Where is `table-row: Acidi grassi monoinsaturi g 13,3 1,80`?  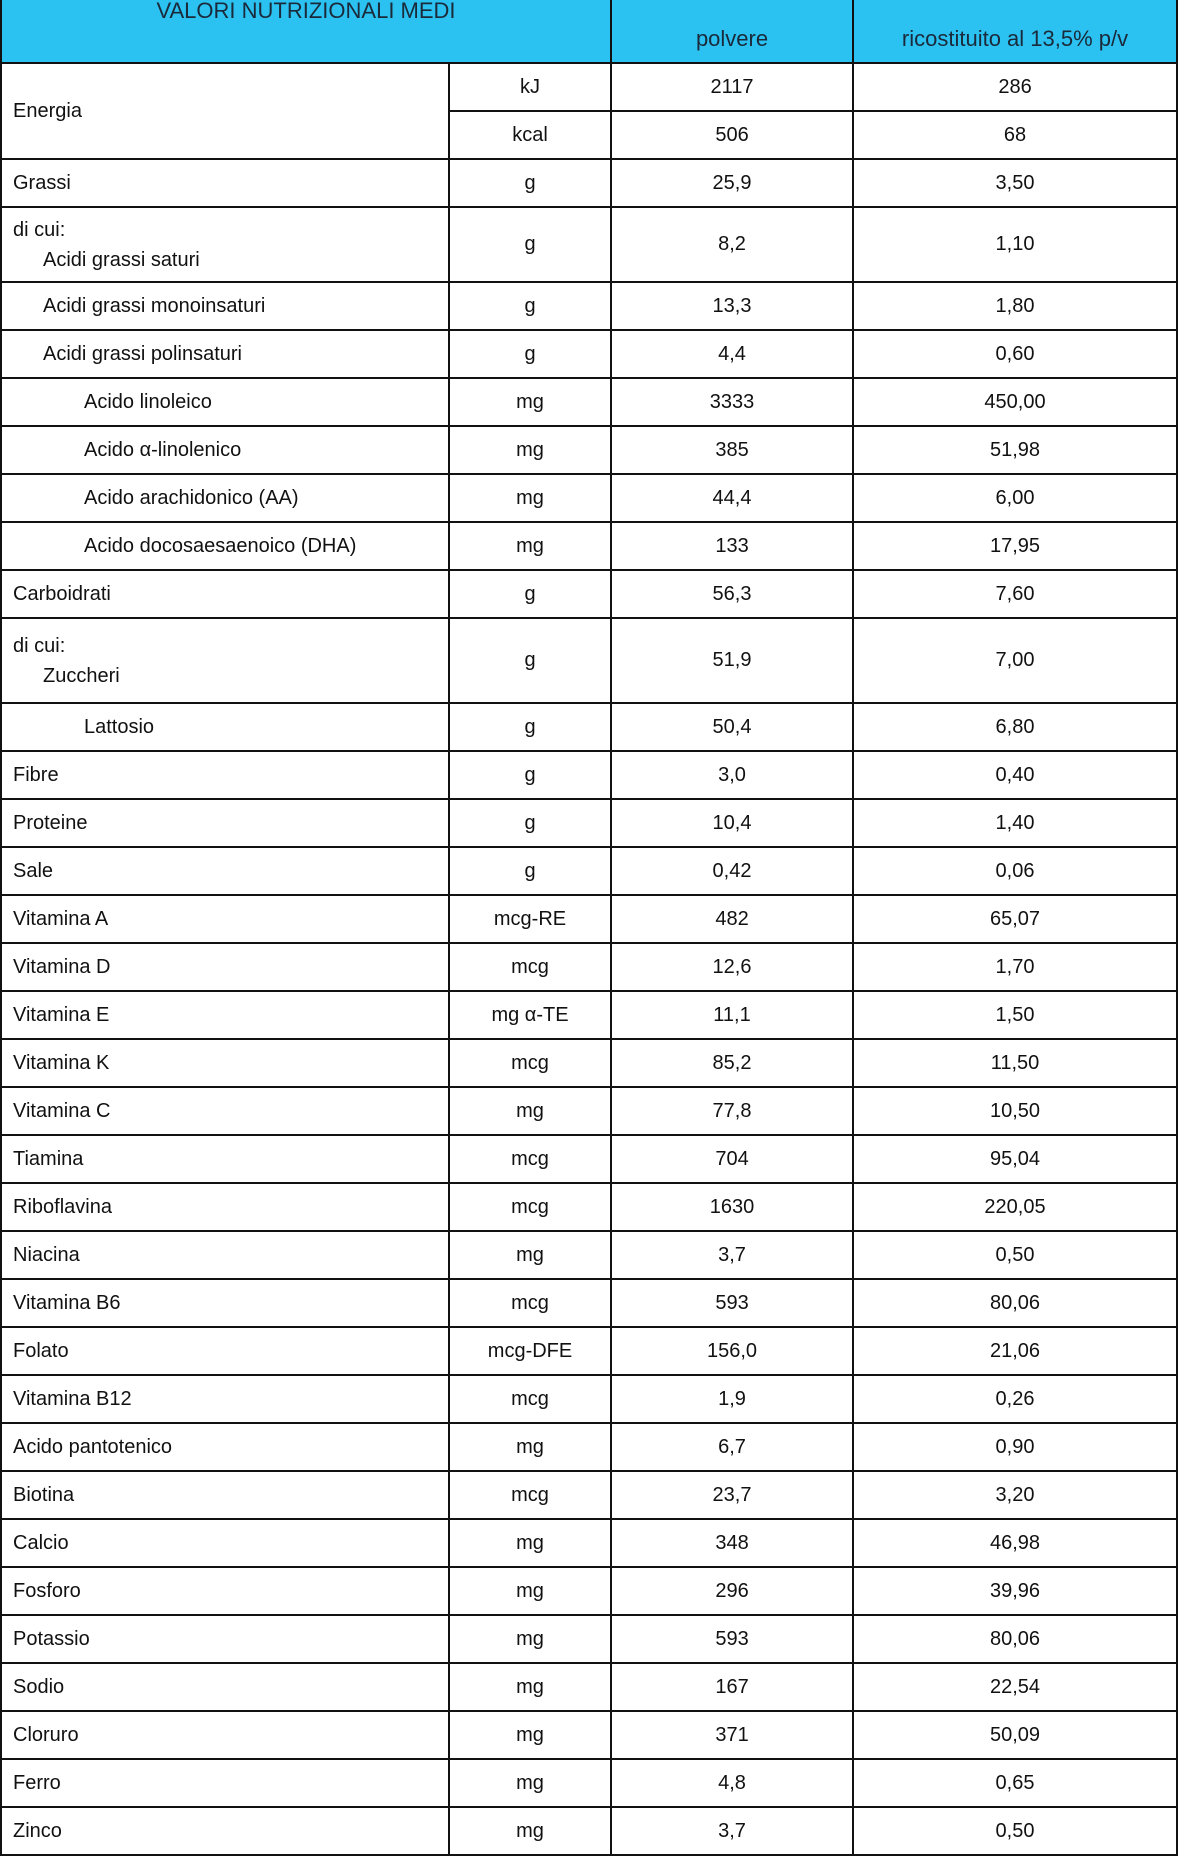 table-row: Acidi grassi monoinsaturi g 13,3 1,80 is located at coordinates (589, 306).